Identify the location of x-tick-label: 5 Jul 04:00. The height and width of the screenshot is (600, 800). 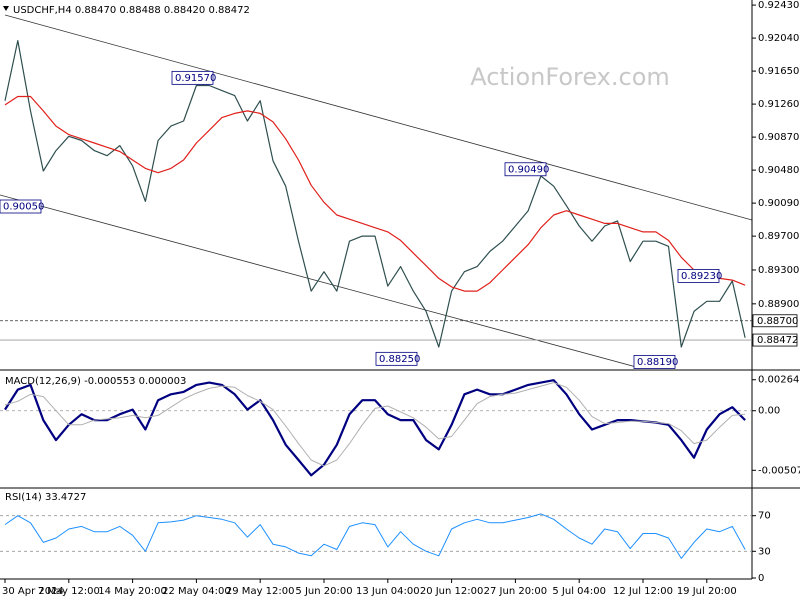
(579, 591).